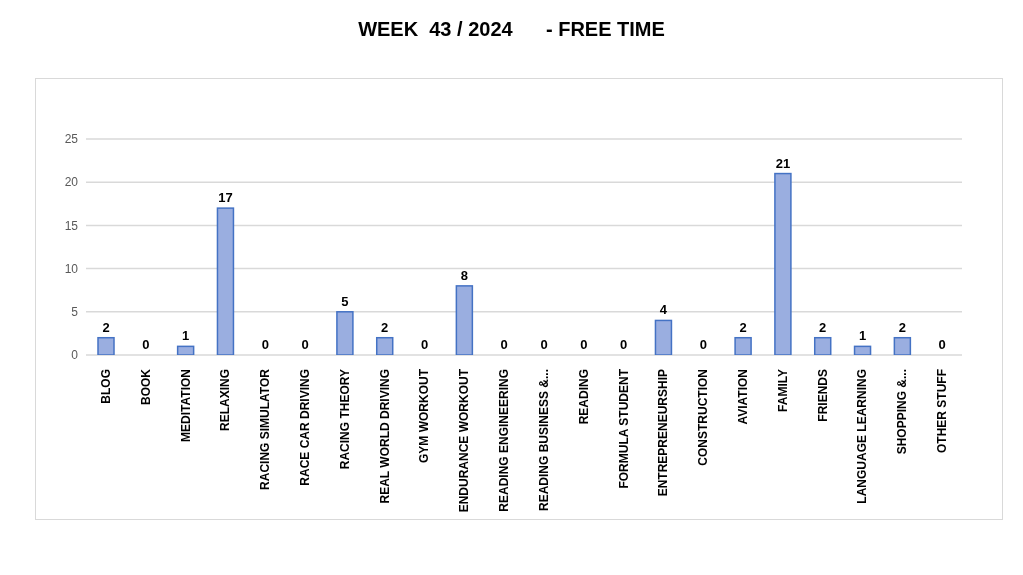 Image resolution: width=1023 pixels, height=575 pixels. What do you see at coordinates (105, 386) in the screenshot?
I see `x-tick-label: BLOG` at bounding box center [105, 386].